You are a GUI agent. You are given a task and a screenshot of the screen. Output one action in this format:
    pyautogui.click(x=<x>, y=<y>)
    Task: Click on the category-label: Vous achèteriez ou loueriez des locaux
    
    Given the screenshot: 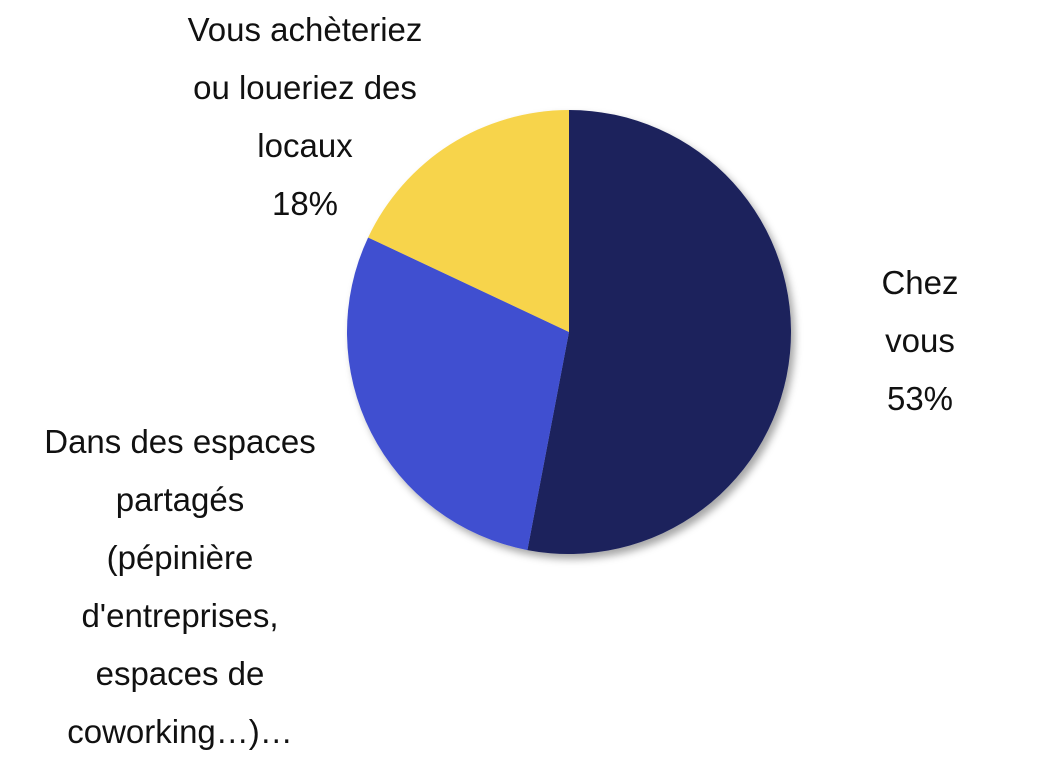 What is the action you would take?
    pyautogui.click(x=305, y=87)
    